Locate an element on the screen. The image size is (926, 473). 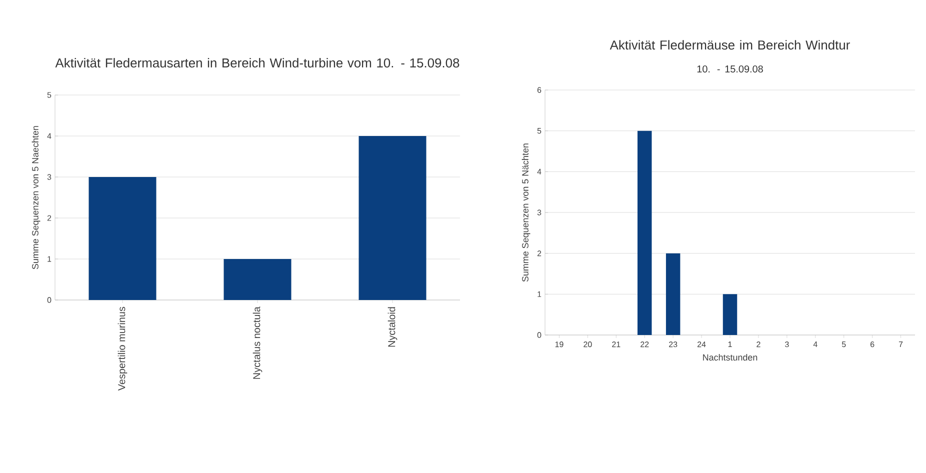
y-axis-title: Summe Sequenzen von 5 Nächten is located at coordinates (526, 213).